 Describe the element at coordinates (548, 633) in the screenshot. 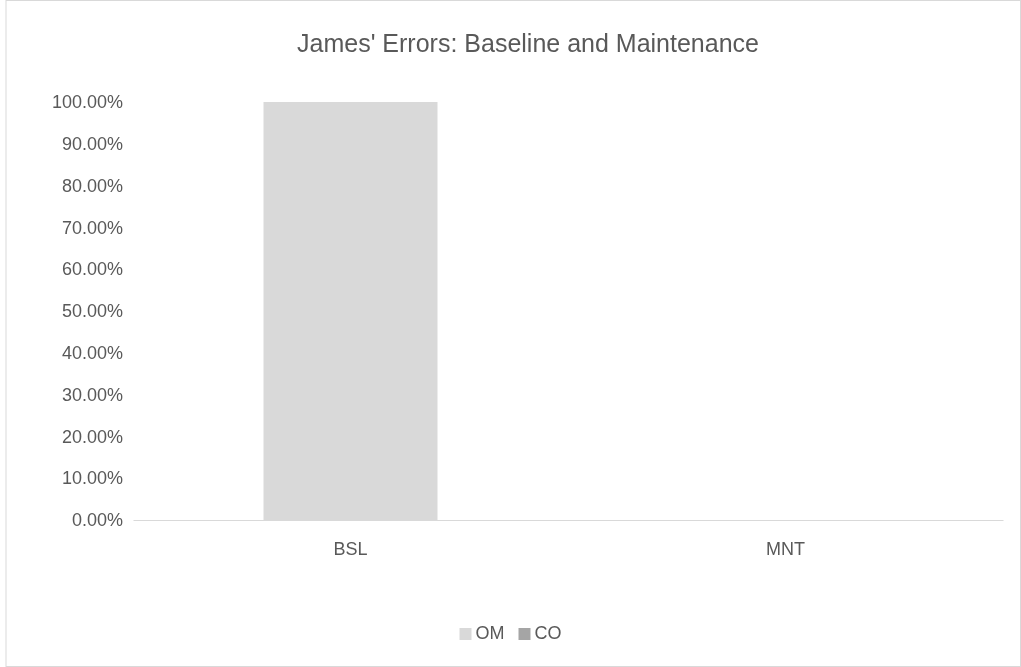

I see `legend-label: CO` at that location.